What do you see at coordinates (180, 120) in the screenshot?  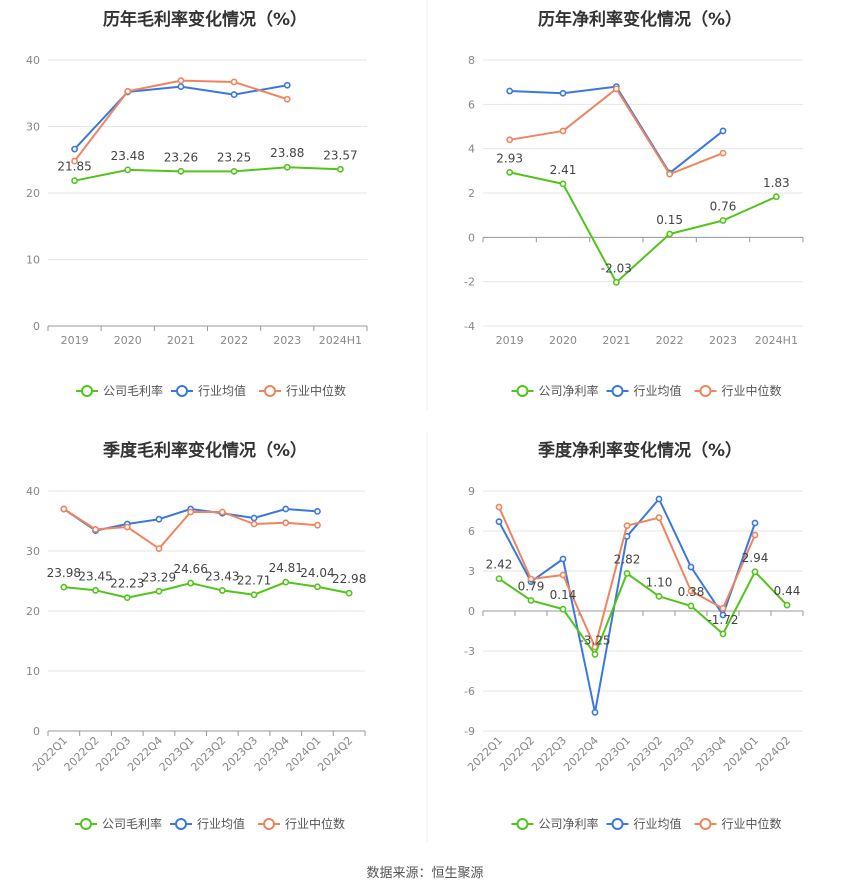 I see `series-line-industry_median` at bounding box center [180, 120].